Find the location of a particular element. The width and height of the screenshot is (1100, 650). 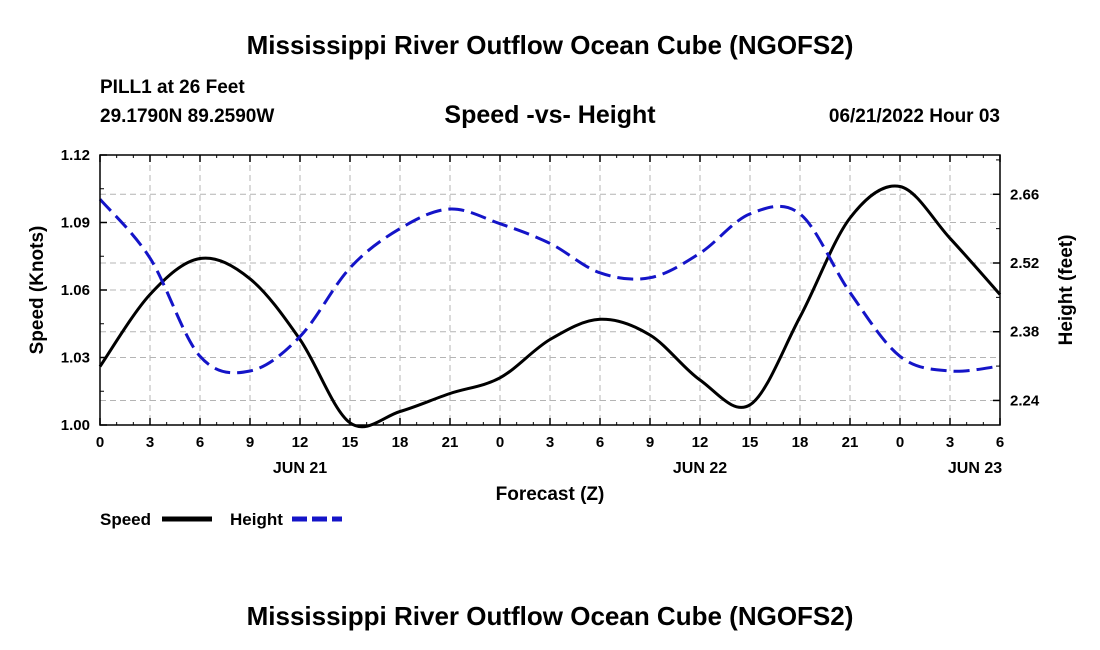

station-label: PILL1 at 26 Feet is located at coordinates (172, 87).